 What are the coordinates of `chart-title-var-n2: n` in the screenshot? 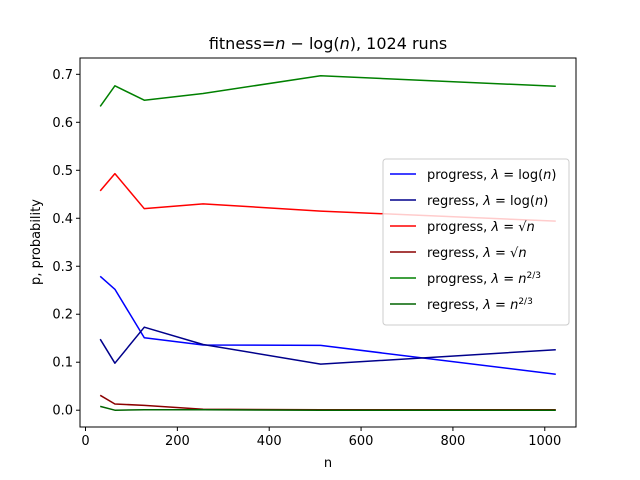 It's located at (345, 43).